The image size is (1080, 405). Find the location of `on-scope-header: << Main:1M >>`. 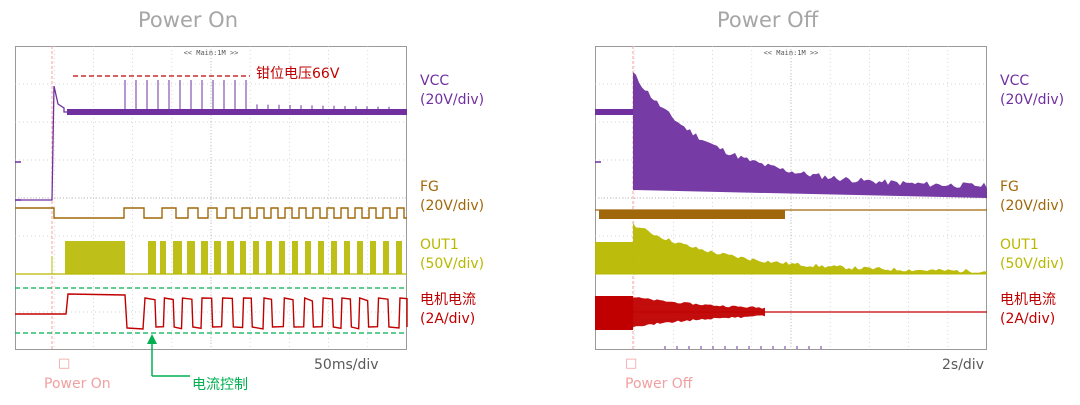

on-scope-header: << Main:1M >> is located at coordinates (211, 53).